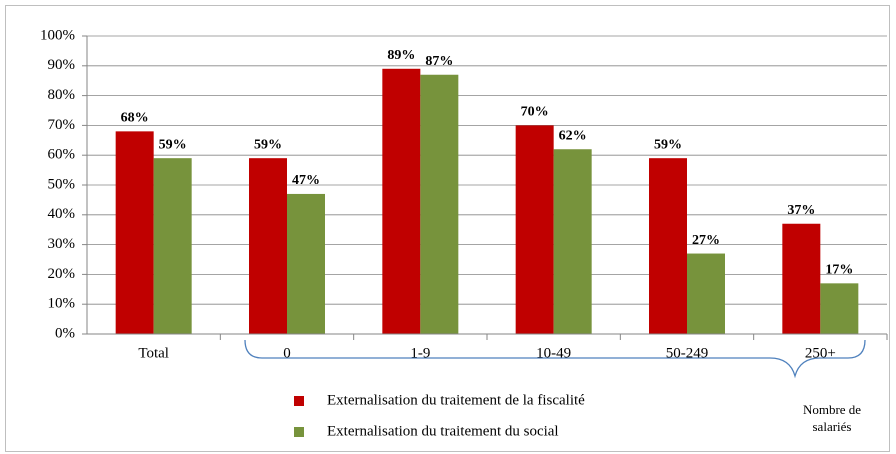 The width and height of the screenshot is (896, 454). Describe the element at coordinates (153, 353) in the screenshot. I see `x-tick-label: Total` at that location.